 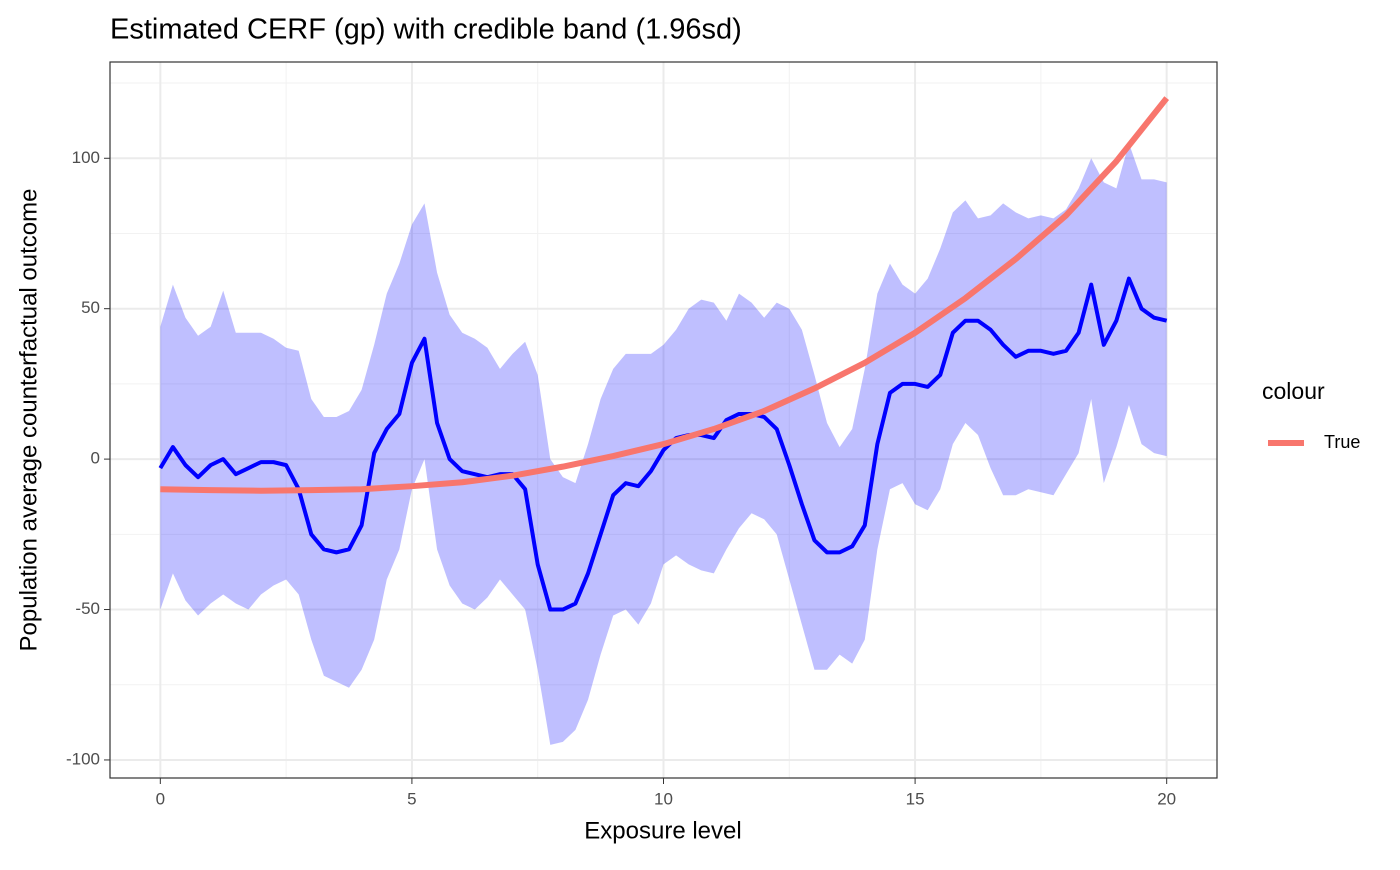 I want to click on x-tick-label: 5, so click(x=411, y=798).